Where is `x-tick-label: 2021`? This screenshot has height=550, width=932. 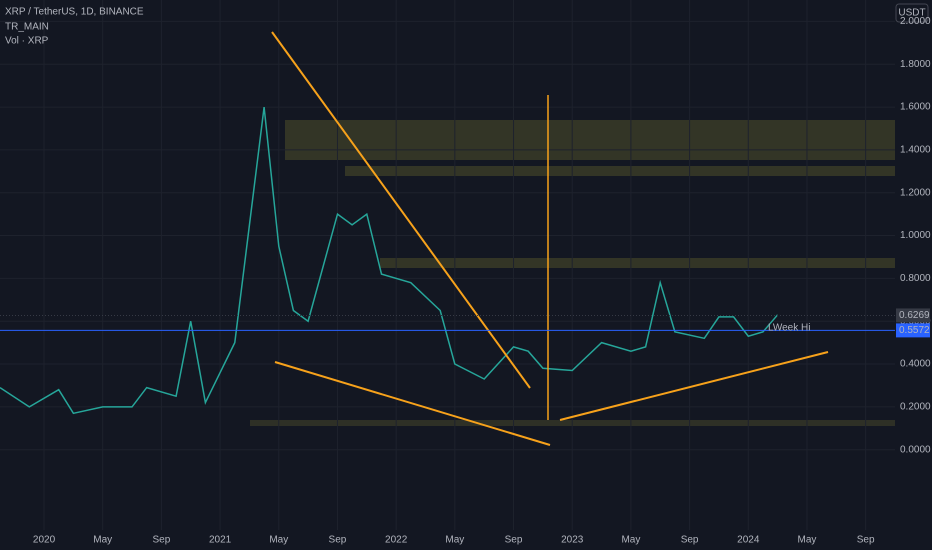 x-tick-label: 2021 is located at coordinates (220, 540).